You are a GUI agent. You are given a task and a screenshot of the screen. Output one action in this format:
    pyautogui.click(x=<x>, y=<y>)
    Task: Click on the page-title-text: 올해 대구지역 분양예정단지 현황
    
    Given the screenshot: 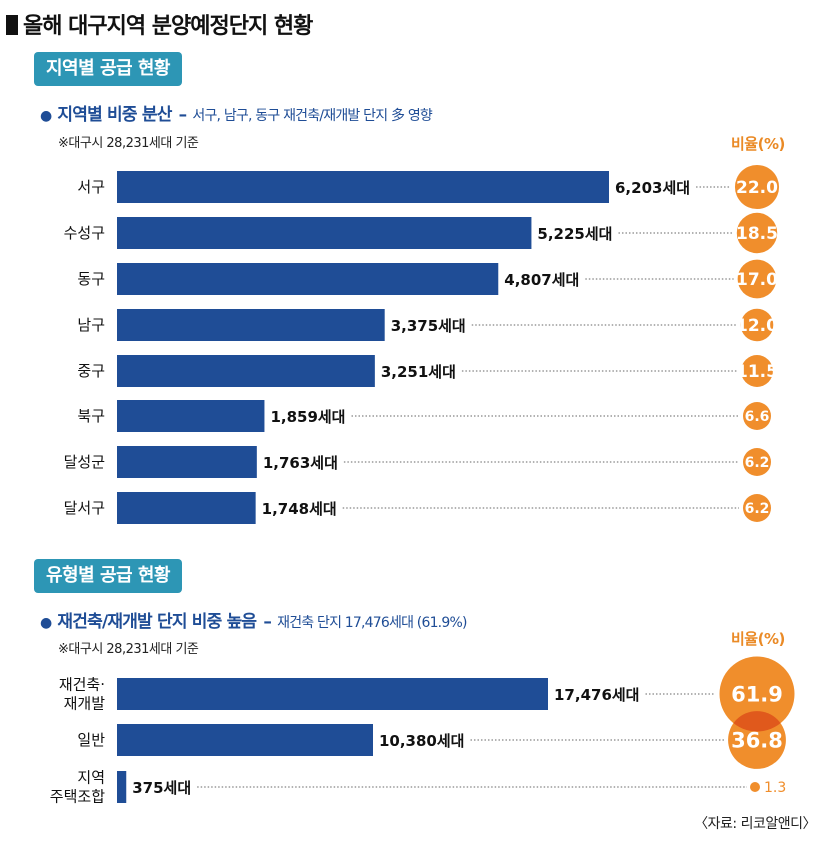 What is the action you would take?
    pyautogui.click(x=168, y=26)
    